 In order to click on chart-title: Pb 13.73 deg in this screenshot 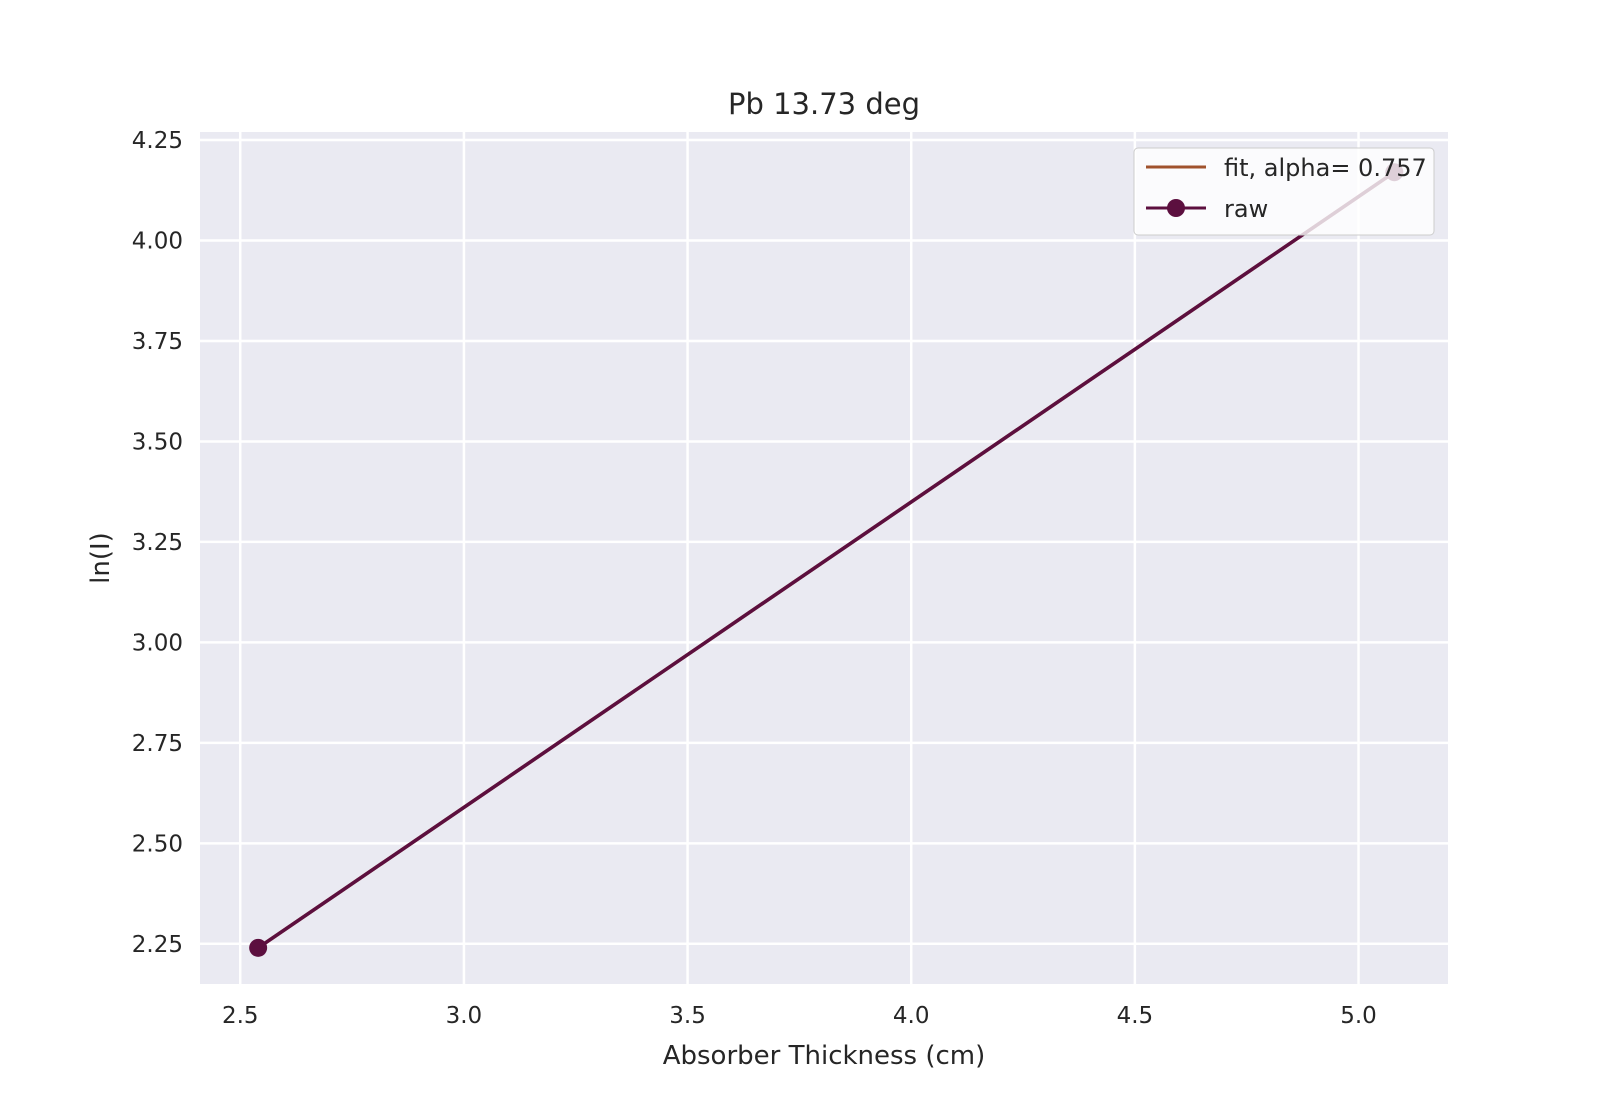, I will do `click(824, 104)`.